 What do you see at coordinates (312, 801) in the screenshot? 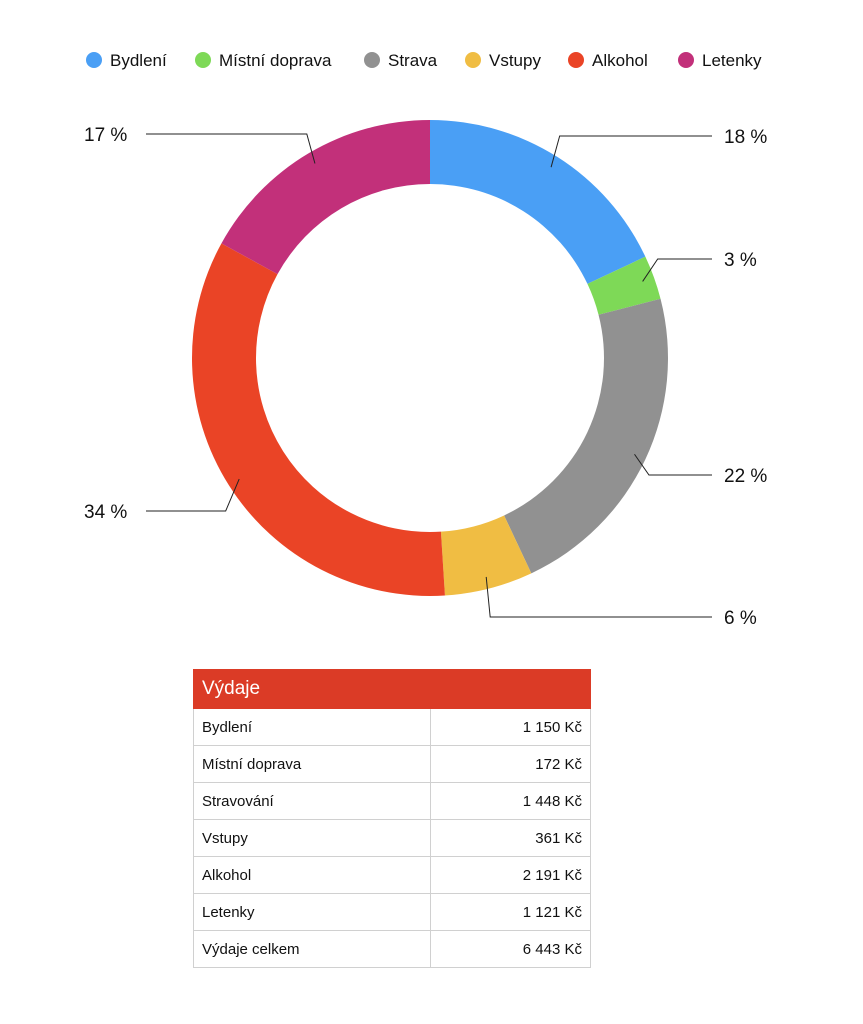
I see `row-label: Stravování` at bounding box center [312, 801].